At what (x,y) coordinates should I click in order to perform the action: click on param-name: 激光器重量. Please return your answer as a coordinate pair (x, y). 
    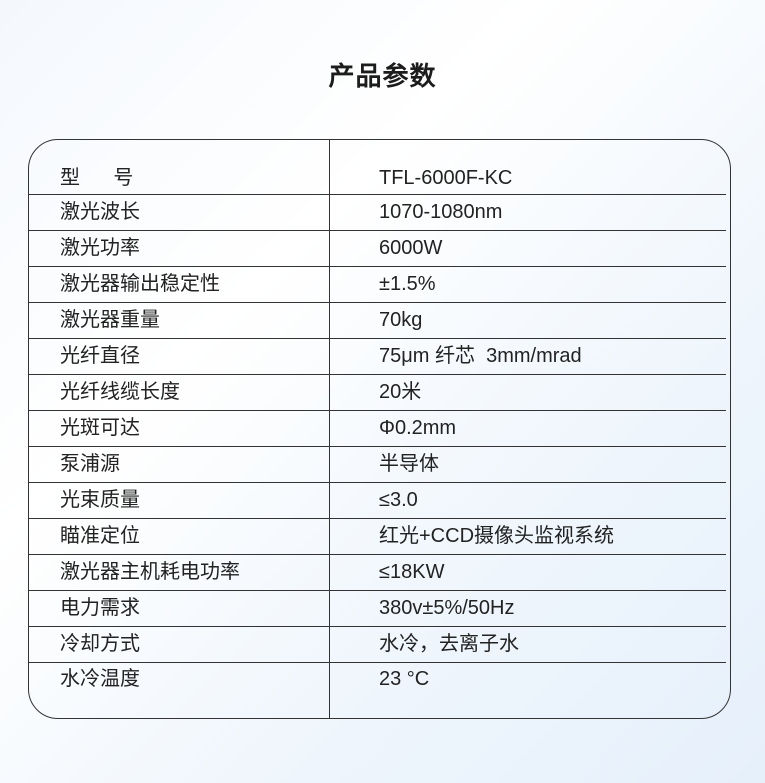
    Looking at the image, I should click on (110, 320).